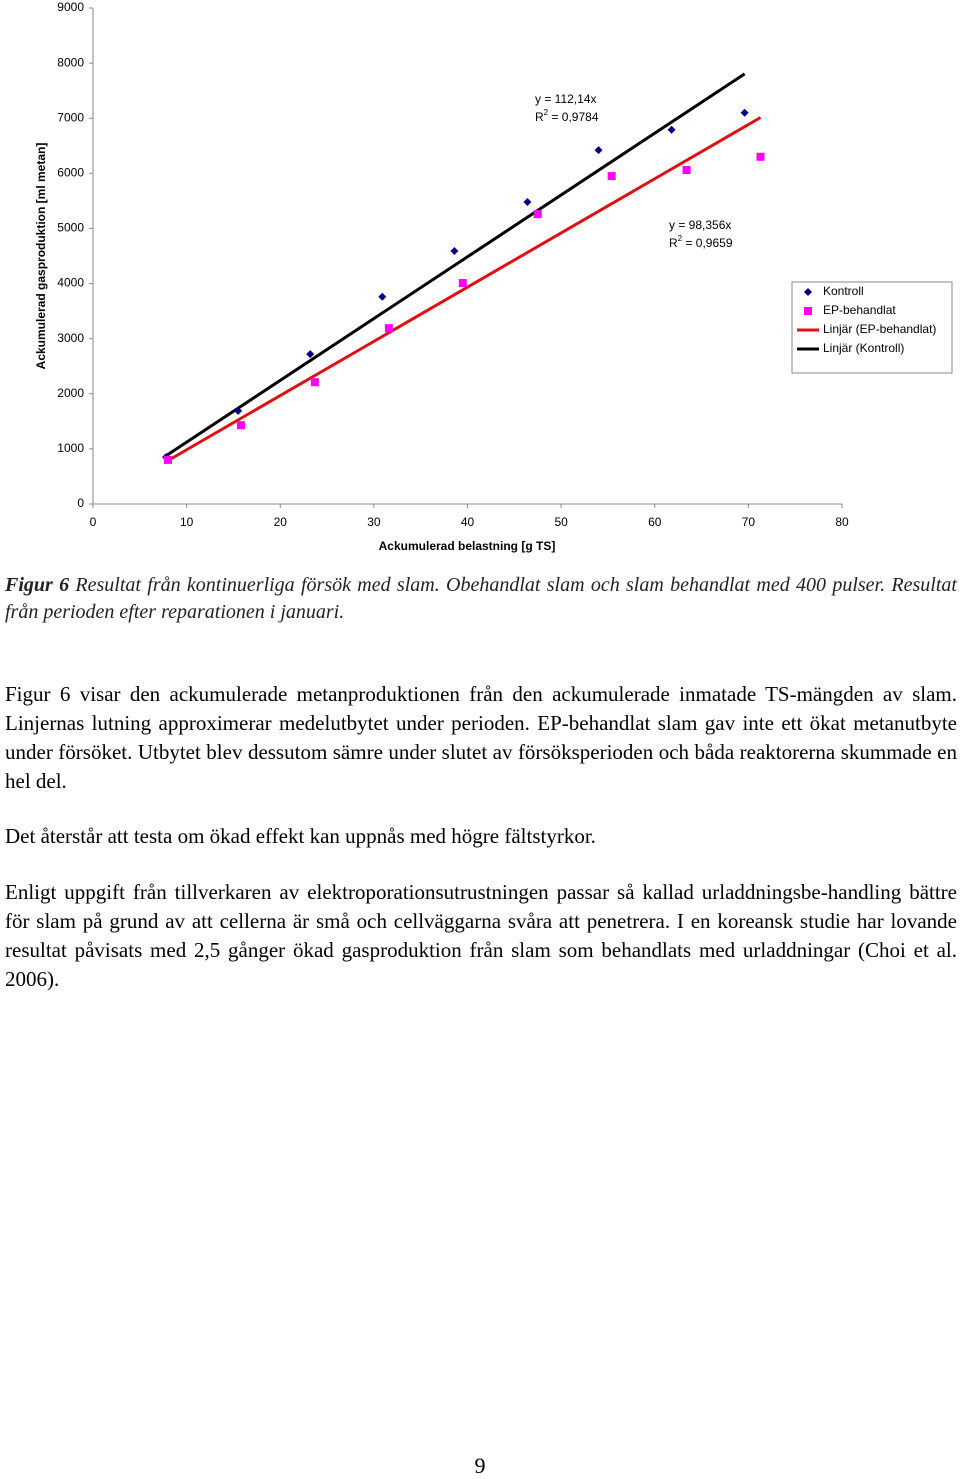  What do you see at coordinates (281, 522) in the screenshot?
I see `x-tick-label: 20` at bounding box center [281, 522].